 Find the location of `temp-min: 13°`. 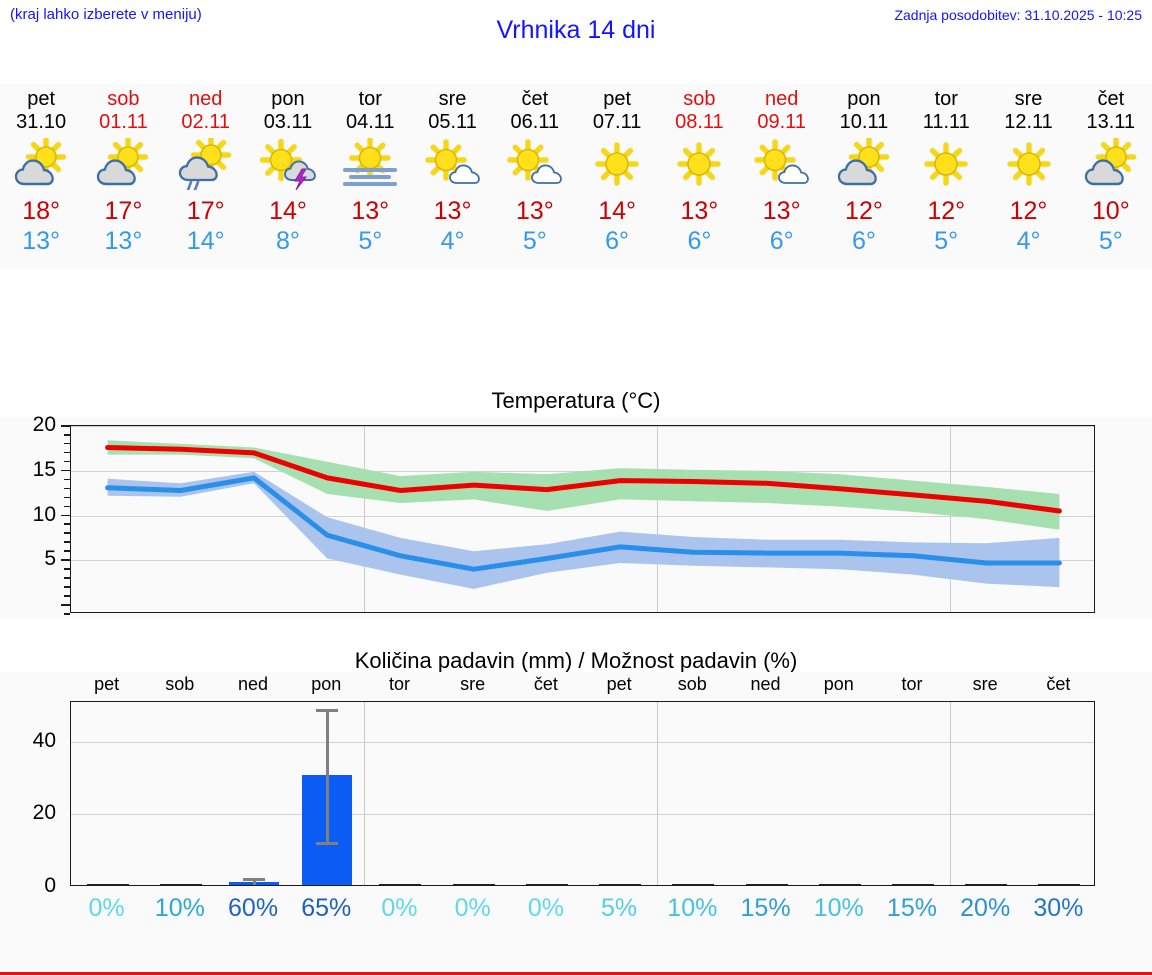

temp-min: 13° is located at coordinates (123, 241).